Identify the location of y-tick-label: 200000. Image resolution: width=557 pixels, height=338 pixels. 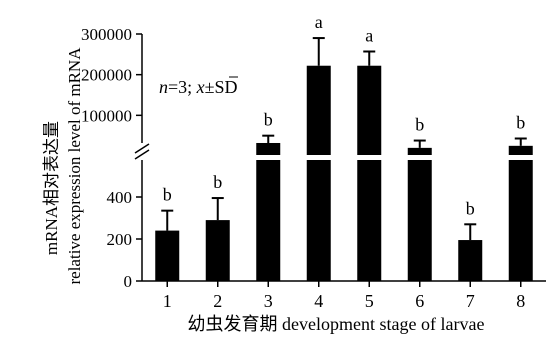
(106, 75).